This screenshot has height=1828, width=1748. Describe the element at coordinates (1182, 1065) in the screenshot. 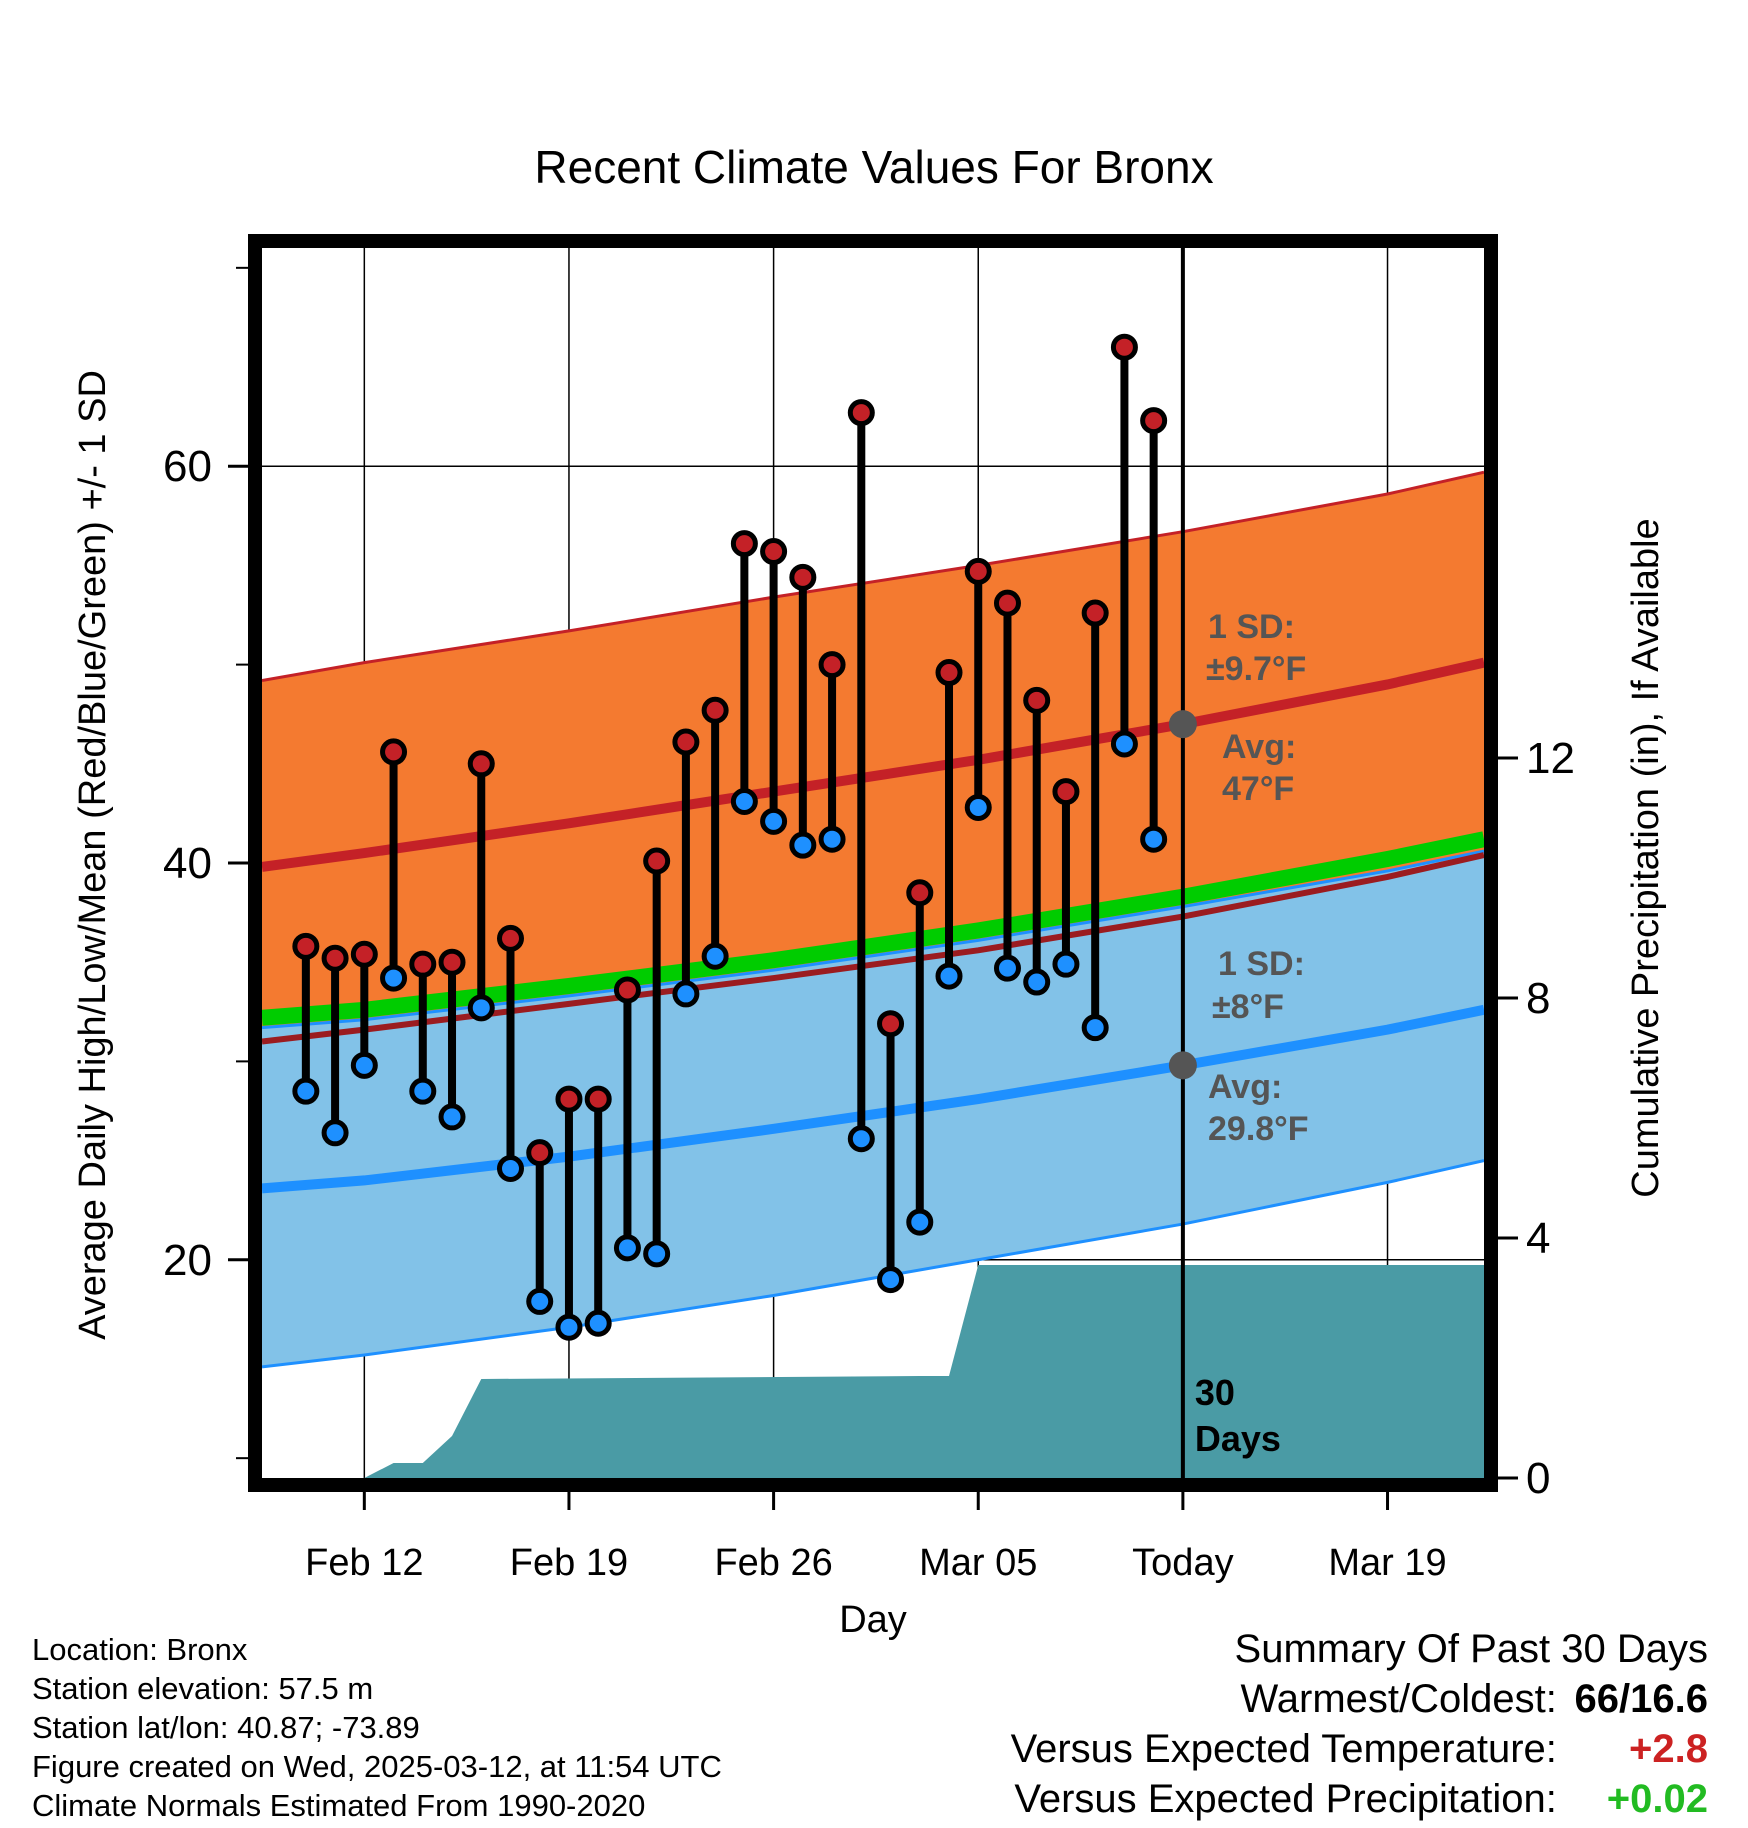

I see `low-avg-marker` at that location.